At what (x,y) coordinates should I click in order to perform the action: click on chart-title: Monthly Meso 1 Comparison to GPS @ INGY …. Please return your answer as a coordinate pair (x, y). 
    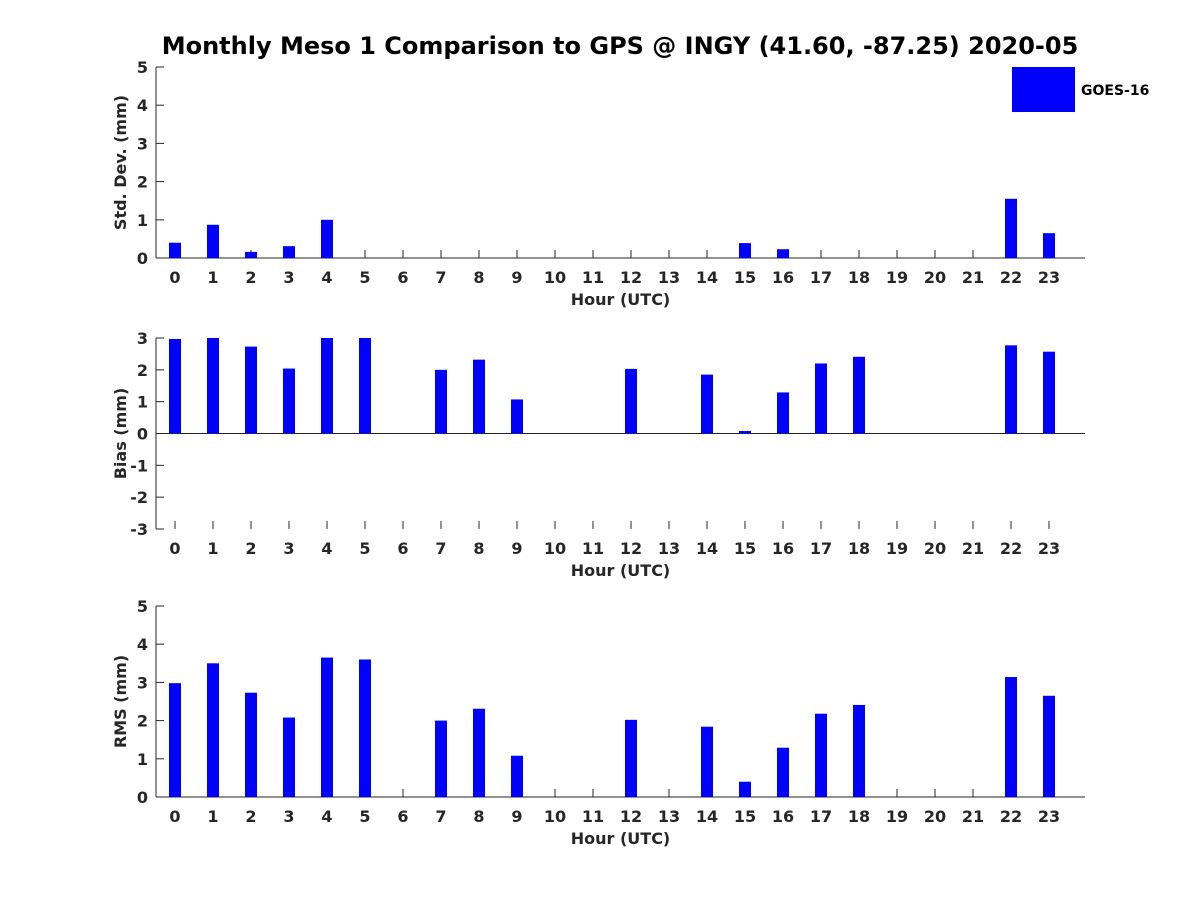
    Looking at the image, I should click on (620, 46).